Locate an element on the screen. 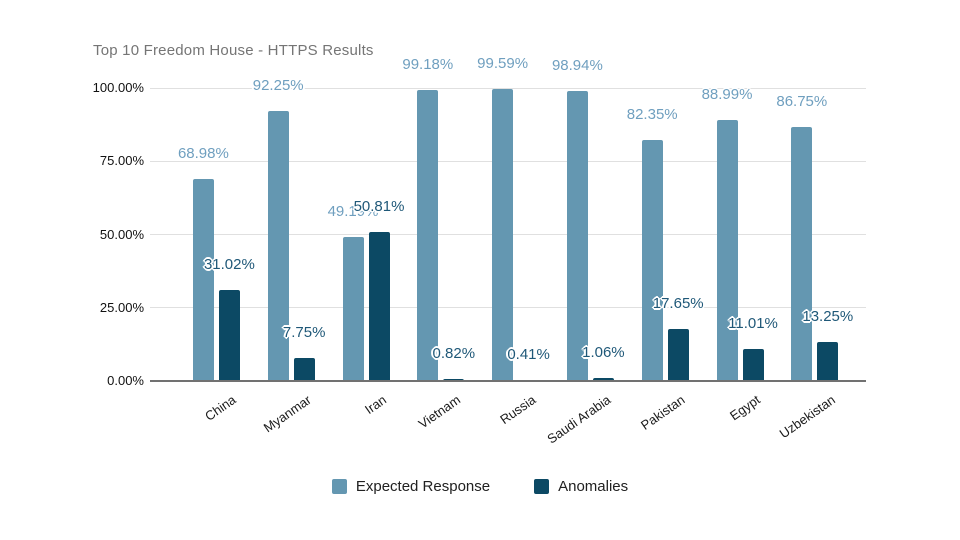 Image resolution: width=960 pixels, height=540 pixels. value-label-expected-saudi-arabia: 98.94% is located at coordinates (577, 66).